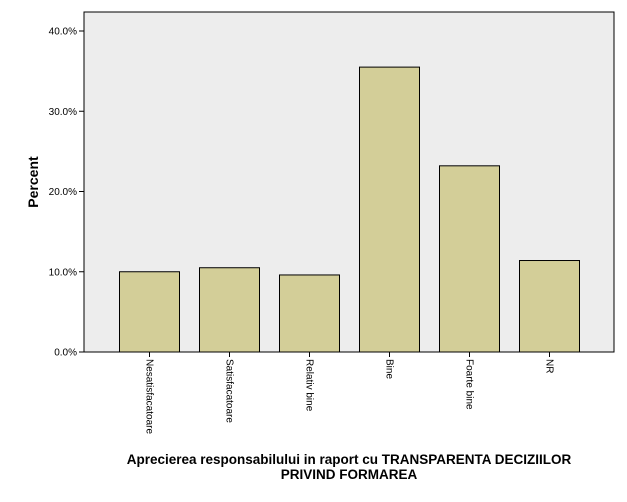  I want to click on x-tick-label: Satisfacatoare, so click(229, 391).